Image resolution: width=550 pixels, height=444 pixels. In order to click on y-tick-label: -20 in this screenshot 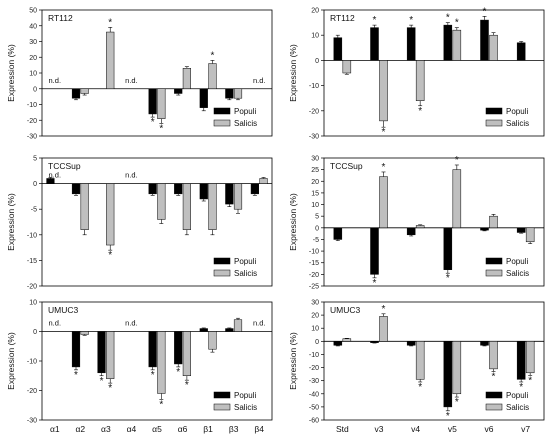, I will do `click(32, 391)`.